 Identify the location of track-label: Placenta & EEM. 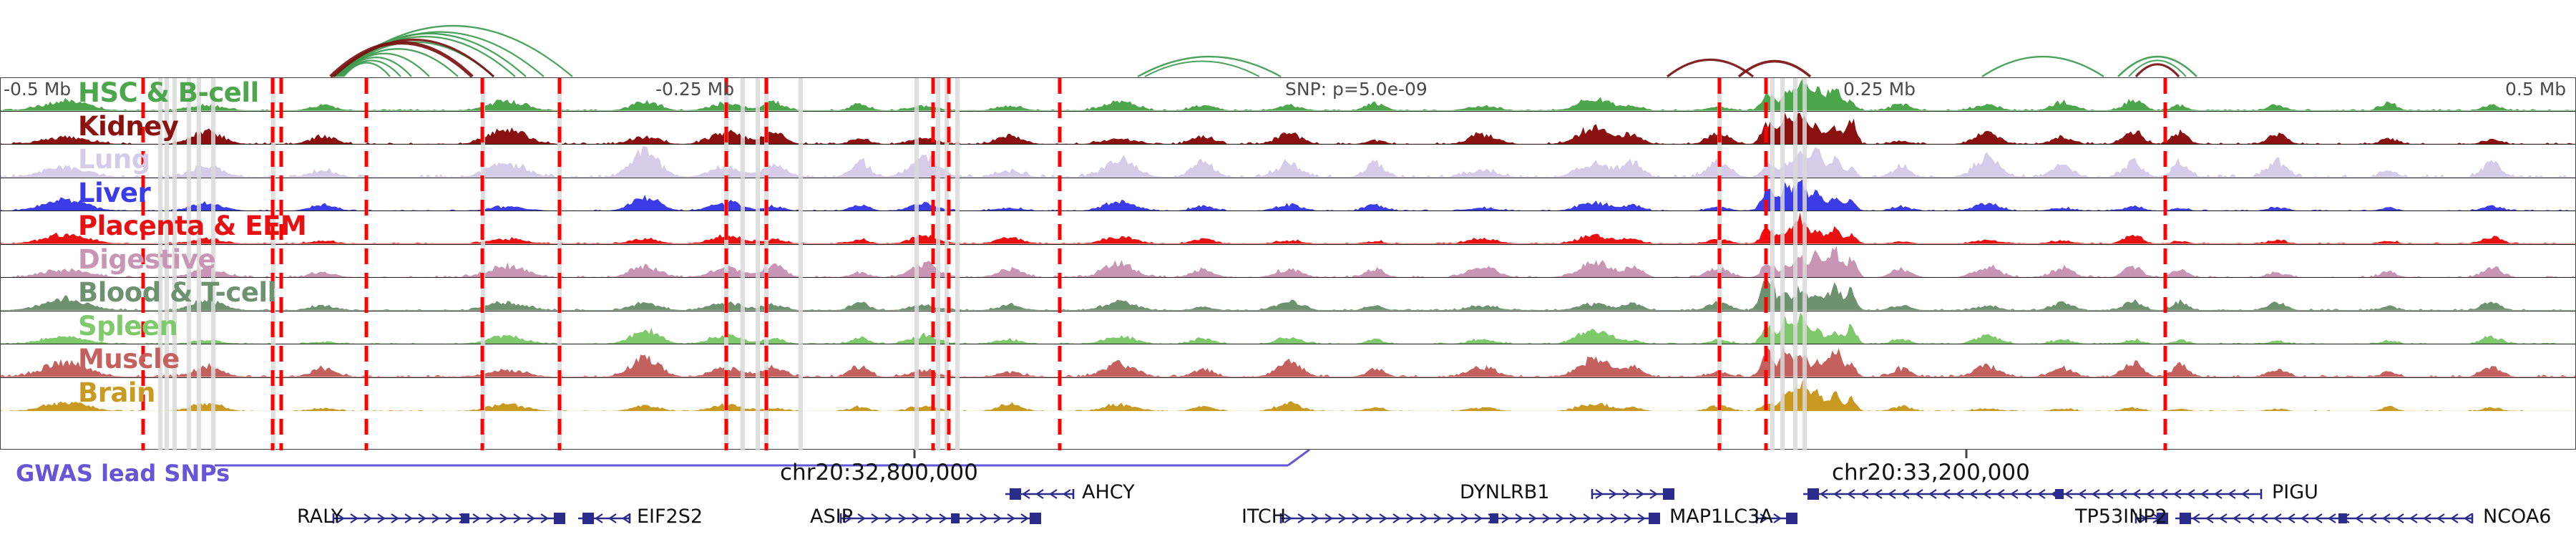
(192, 226).